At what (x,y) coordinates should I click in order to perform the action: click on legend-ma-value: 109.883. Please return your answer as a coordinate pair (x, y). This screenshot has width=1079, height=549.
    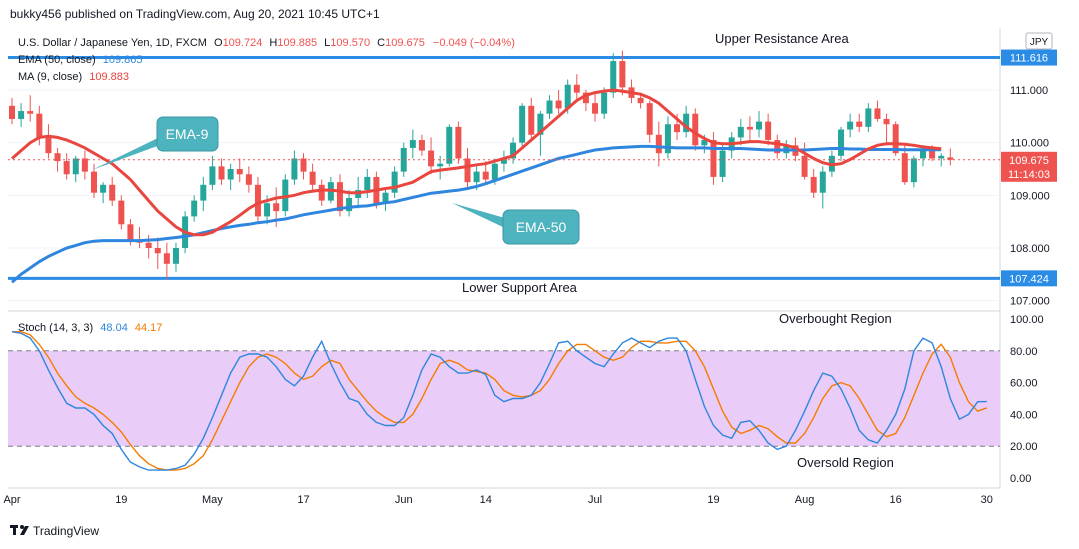
    Looking at the image, I should click on (109, 77).